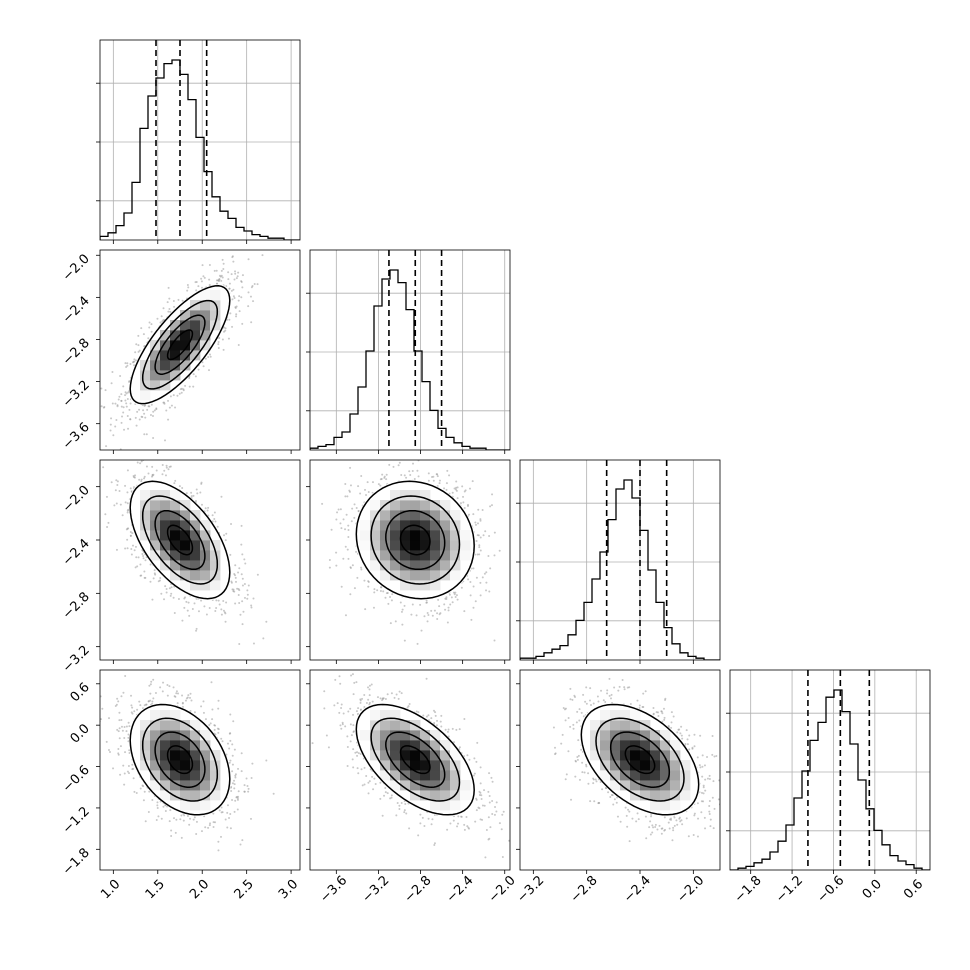 The height and width of the screenshot is (970, 970). Describe the element at coordinates (76, 267) in the screenshot. I see `y-tick-label: −2.0` at that location.